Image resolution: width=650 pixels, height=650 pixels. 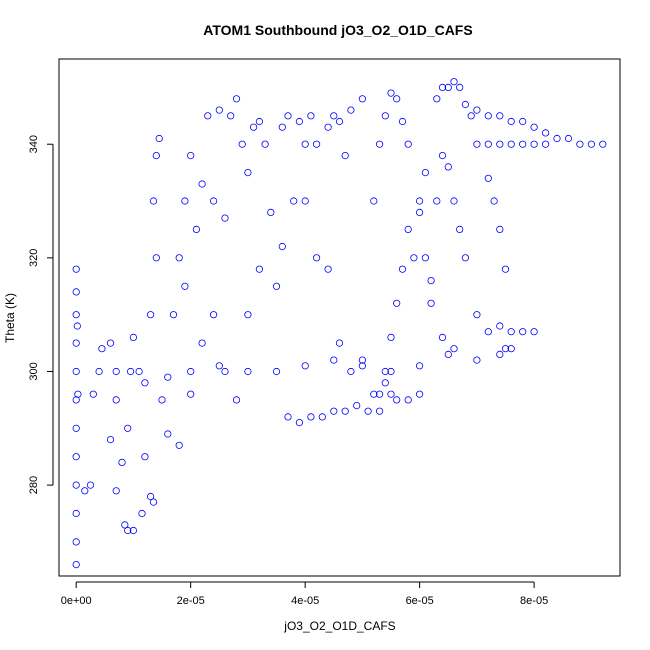 What do you see at coordinates (10, 318) in the screenshot?
I see `y-axis-label: Theta (K)` at bounding box center [10, 318].